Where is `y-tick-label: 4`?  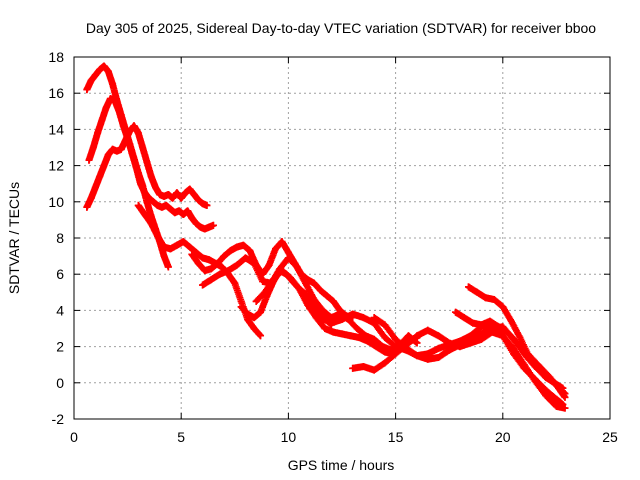 y-tick-label: 4 is located at coordinates (60, 310).